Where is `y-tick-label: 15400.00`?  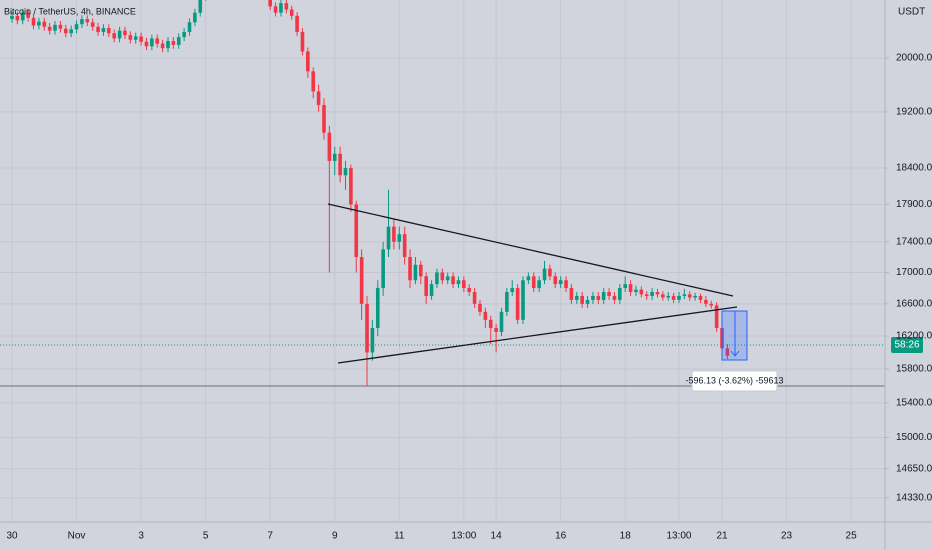
y-tick-label: 15400.00 is located at coordinates (914, 402).